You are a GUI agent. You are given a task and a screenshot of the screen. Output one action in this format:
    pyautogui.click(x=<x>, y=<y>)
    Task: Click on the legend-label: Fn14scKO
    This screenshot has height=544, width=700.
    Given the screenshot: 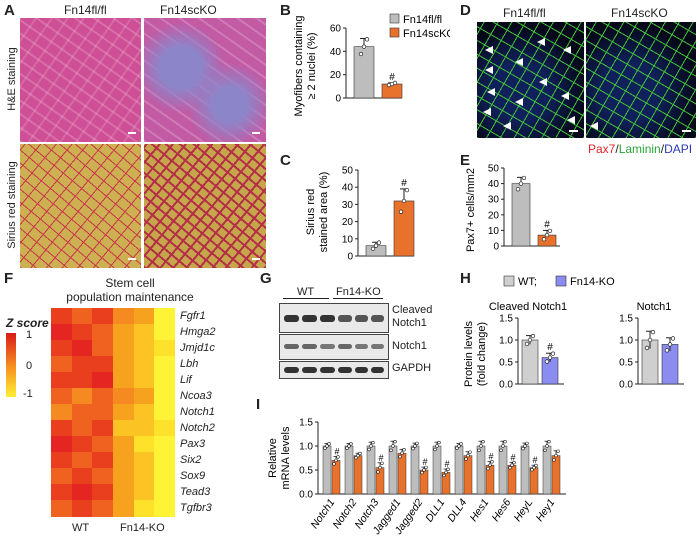 What is the action you would take?
    pyautogui.click(x=426, y=34)
    